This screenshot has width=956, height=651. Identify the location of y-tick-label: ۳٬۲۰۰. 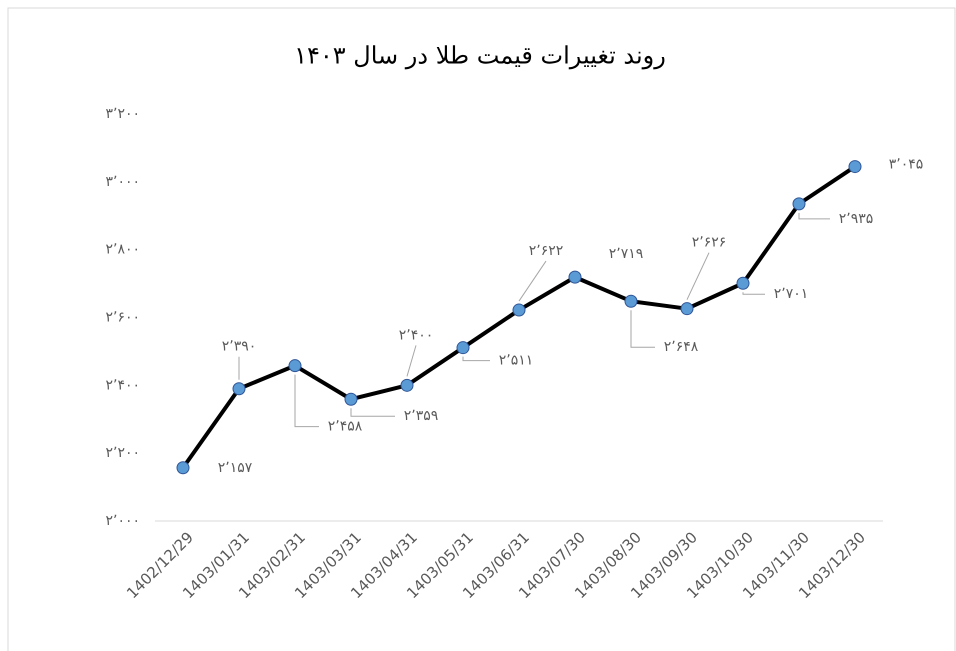
(122, 114).